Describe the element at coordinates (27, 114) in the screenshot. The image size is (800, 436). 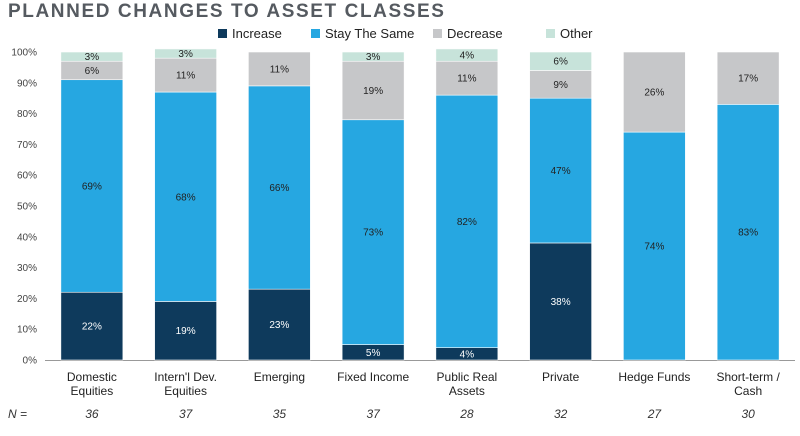
I see `y-tick-label: 80%` at that location.